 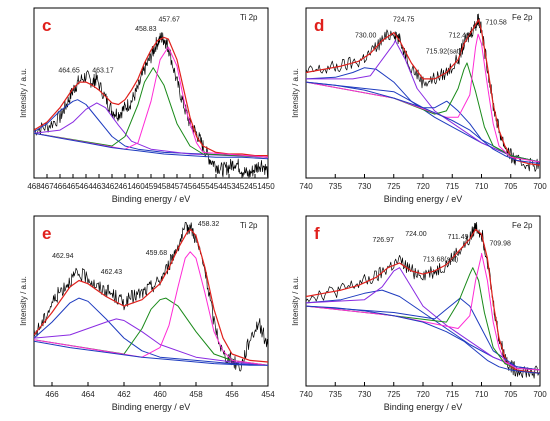 I want to click on peak-label: 730.00, so click(x=366, y=35).